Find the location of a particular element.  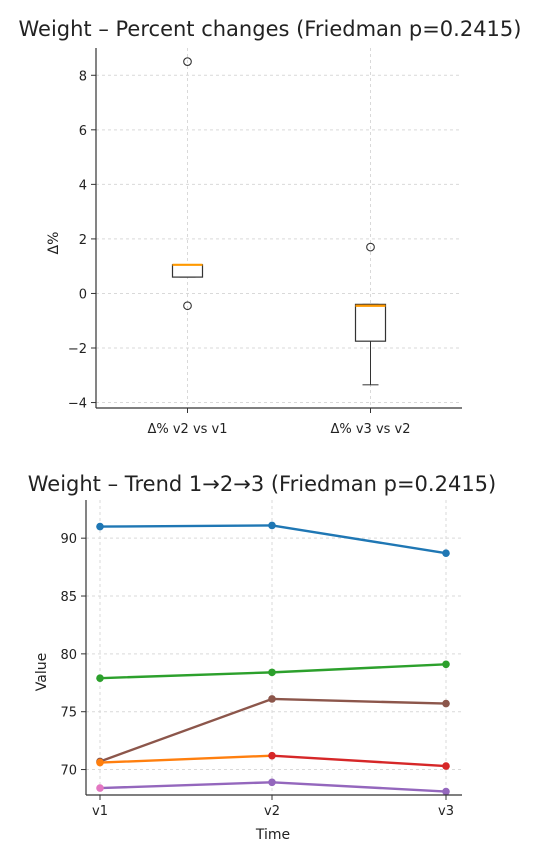

y-tick-label: 8 is located at coordinates (83, 76).